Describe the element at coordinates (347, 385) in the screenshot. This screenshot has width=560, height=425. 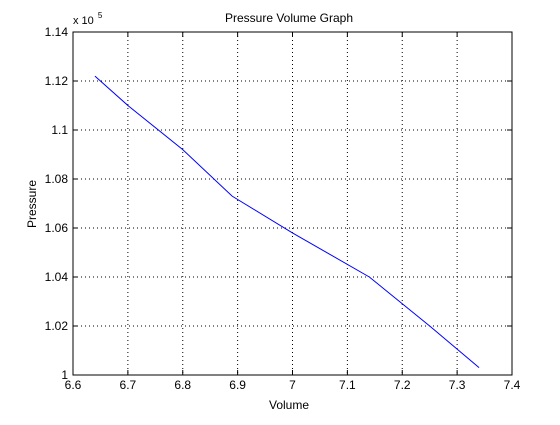
I see `x-tick-label: 7.1` at that location.